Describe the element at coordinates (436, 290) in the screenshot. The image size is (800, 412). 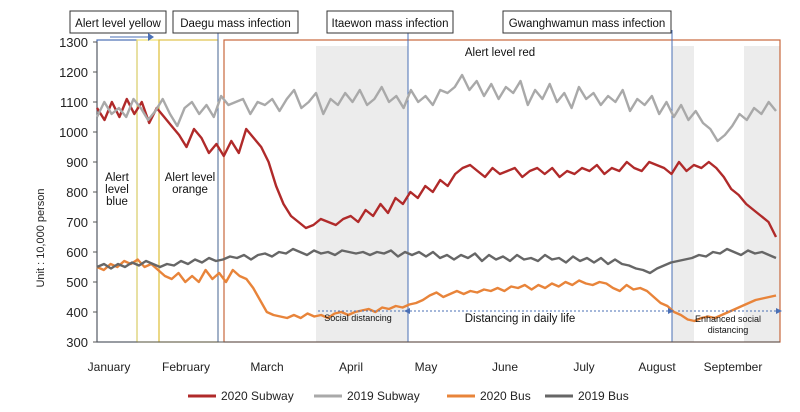
I see `series-line-2020-bus` at that location.